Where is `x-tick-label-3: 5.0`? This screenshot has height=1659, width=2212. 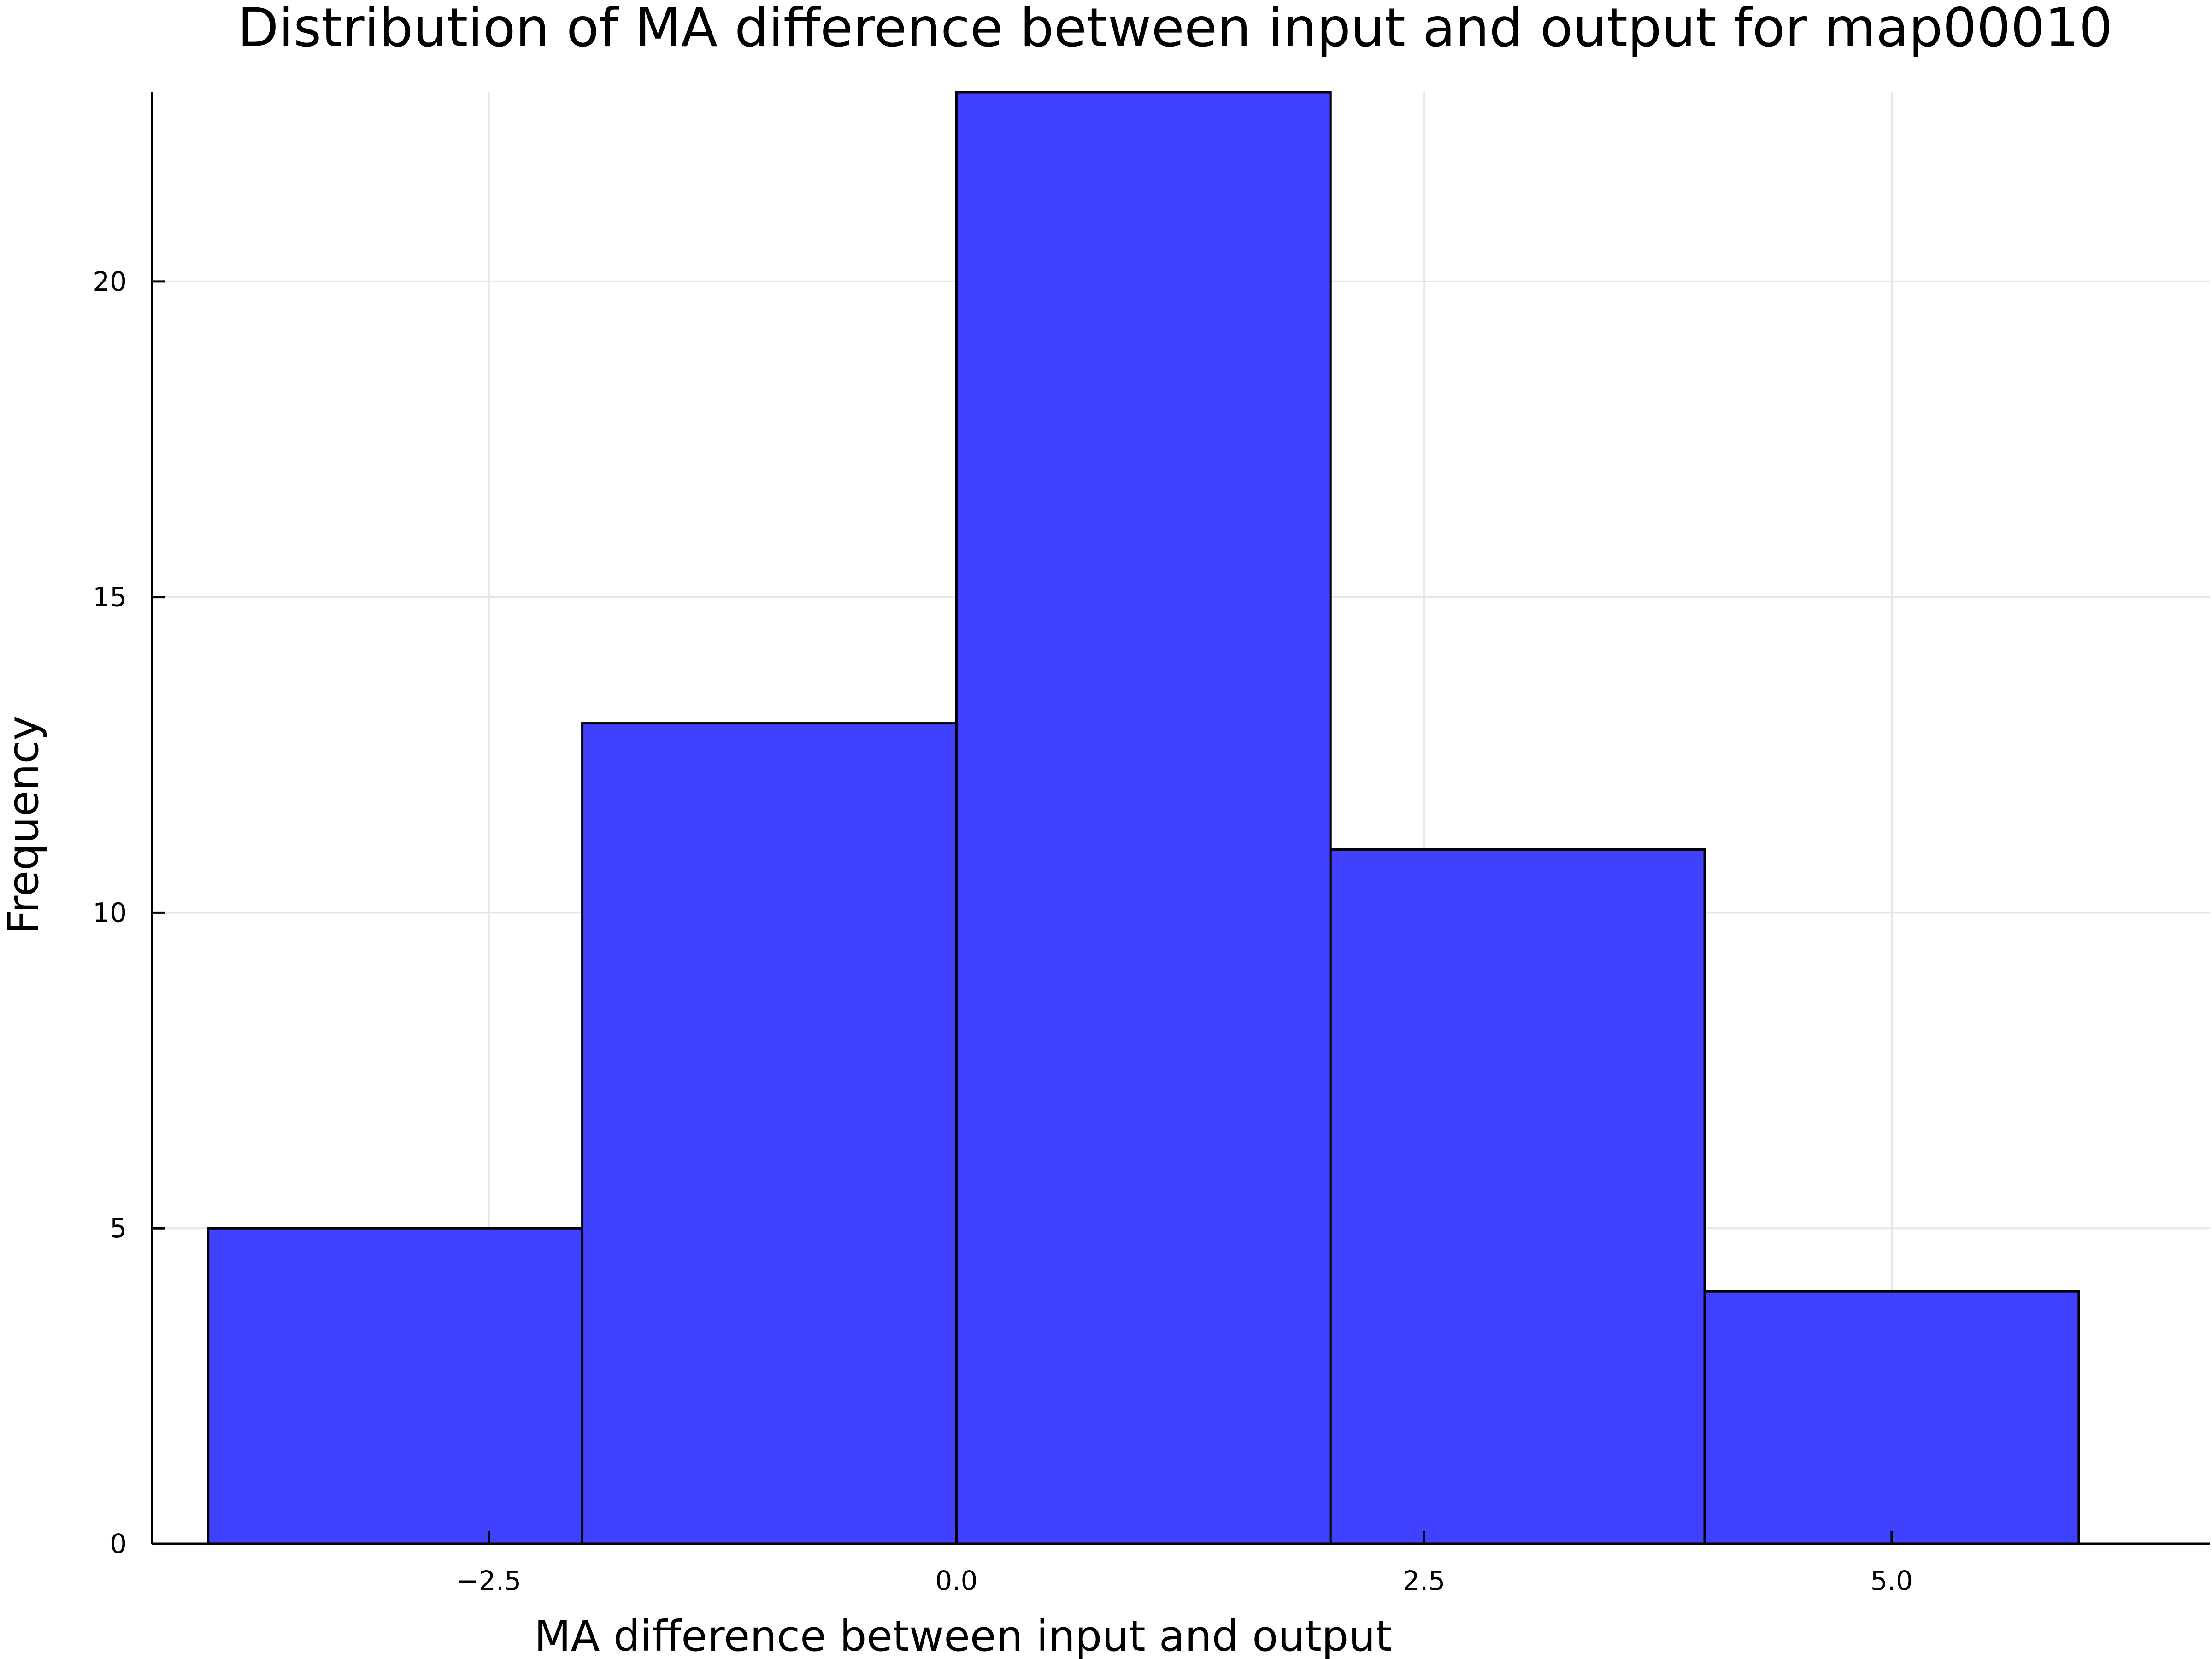 x-tick-label-3: 5.0 is located at coordinates (1892, 1580).